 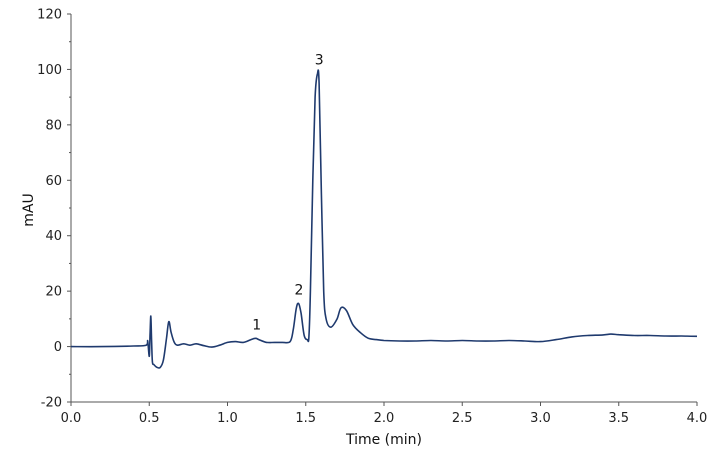 What do you see at coordinates (305, 418) in the screenshot?
I see `x-tick-label: 1.5` at bounding box center [305, 418].